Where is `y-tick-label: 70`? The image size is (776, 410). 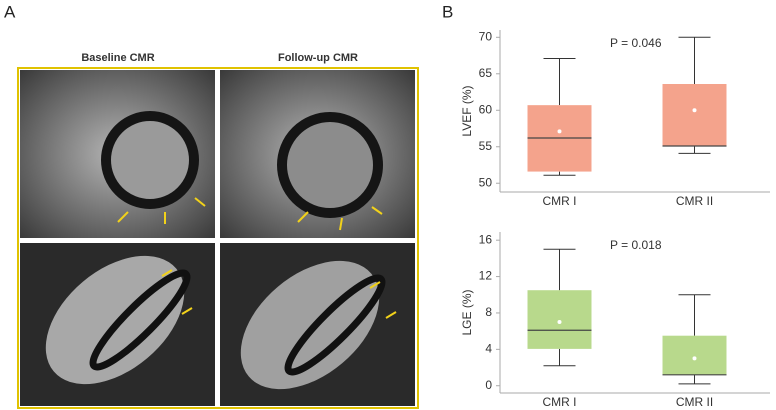 y-tick-label: 70 is located at coordinates (486, 36).